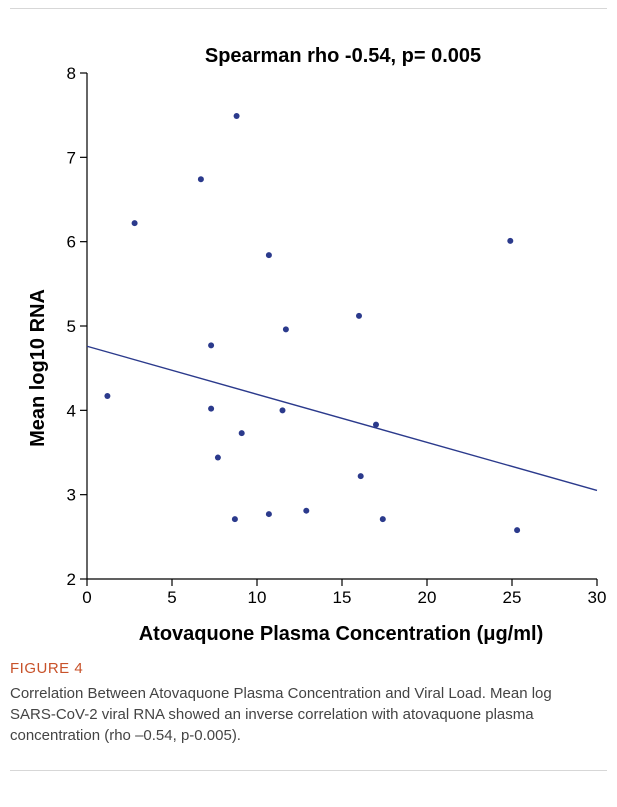  I want to click on figure-label: FIGURE 4, so click(47, 668).